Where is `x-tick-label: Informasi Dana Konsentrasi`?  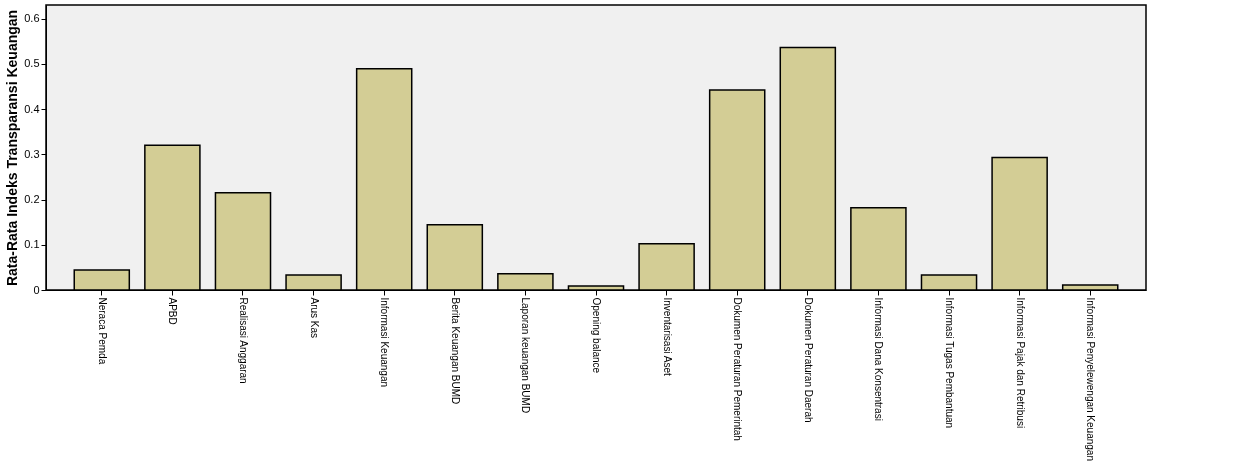 x-tick-label: Informasi Dana Konsentrasi is located at coordinates (879, 359).